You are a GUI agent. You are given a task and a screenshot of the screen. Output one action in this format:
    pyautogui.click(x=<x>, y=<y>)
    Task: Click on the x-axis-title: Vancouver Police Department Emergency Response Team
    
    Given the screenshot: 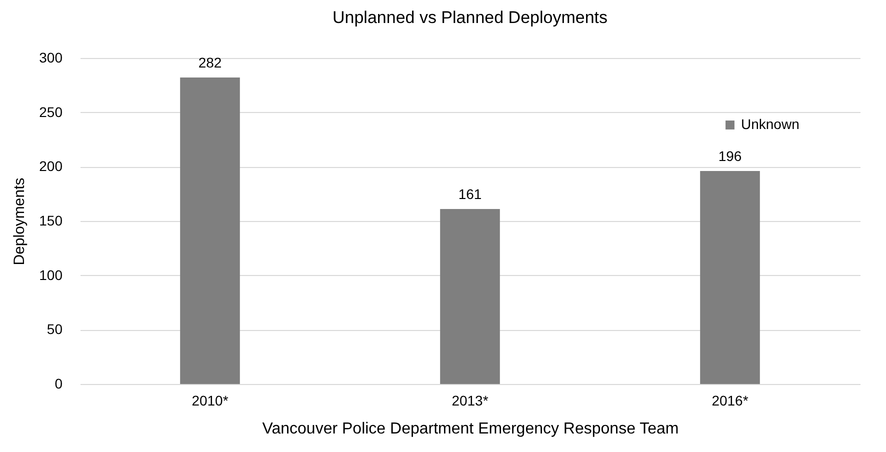 What is the action you would take?
    pyautogui.click(x=470, y=429)
    